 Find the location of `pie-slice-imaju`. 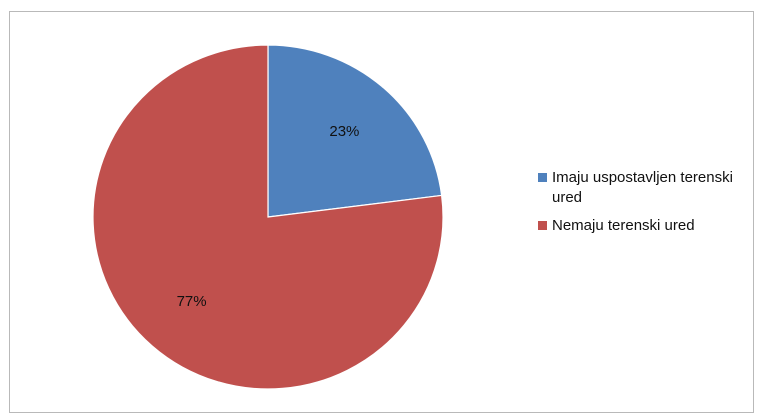

pie-slice-imaju is located at coordinates (355, 131).